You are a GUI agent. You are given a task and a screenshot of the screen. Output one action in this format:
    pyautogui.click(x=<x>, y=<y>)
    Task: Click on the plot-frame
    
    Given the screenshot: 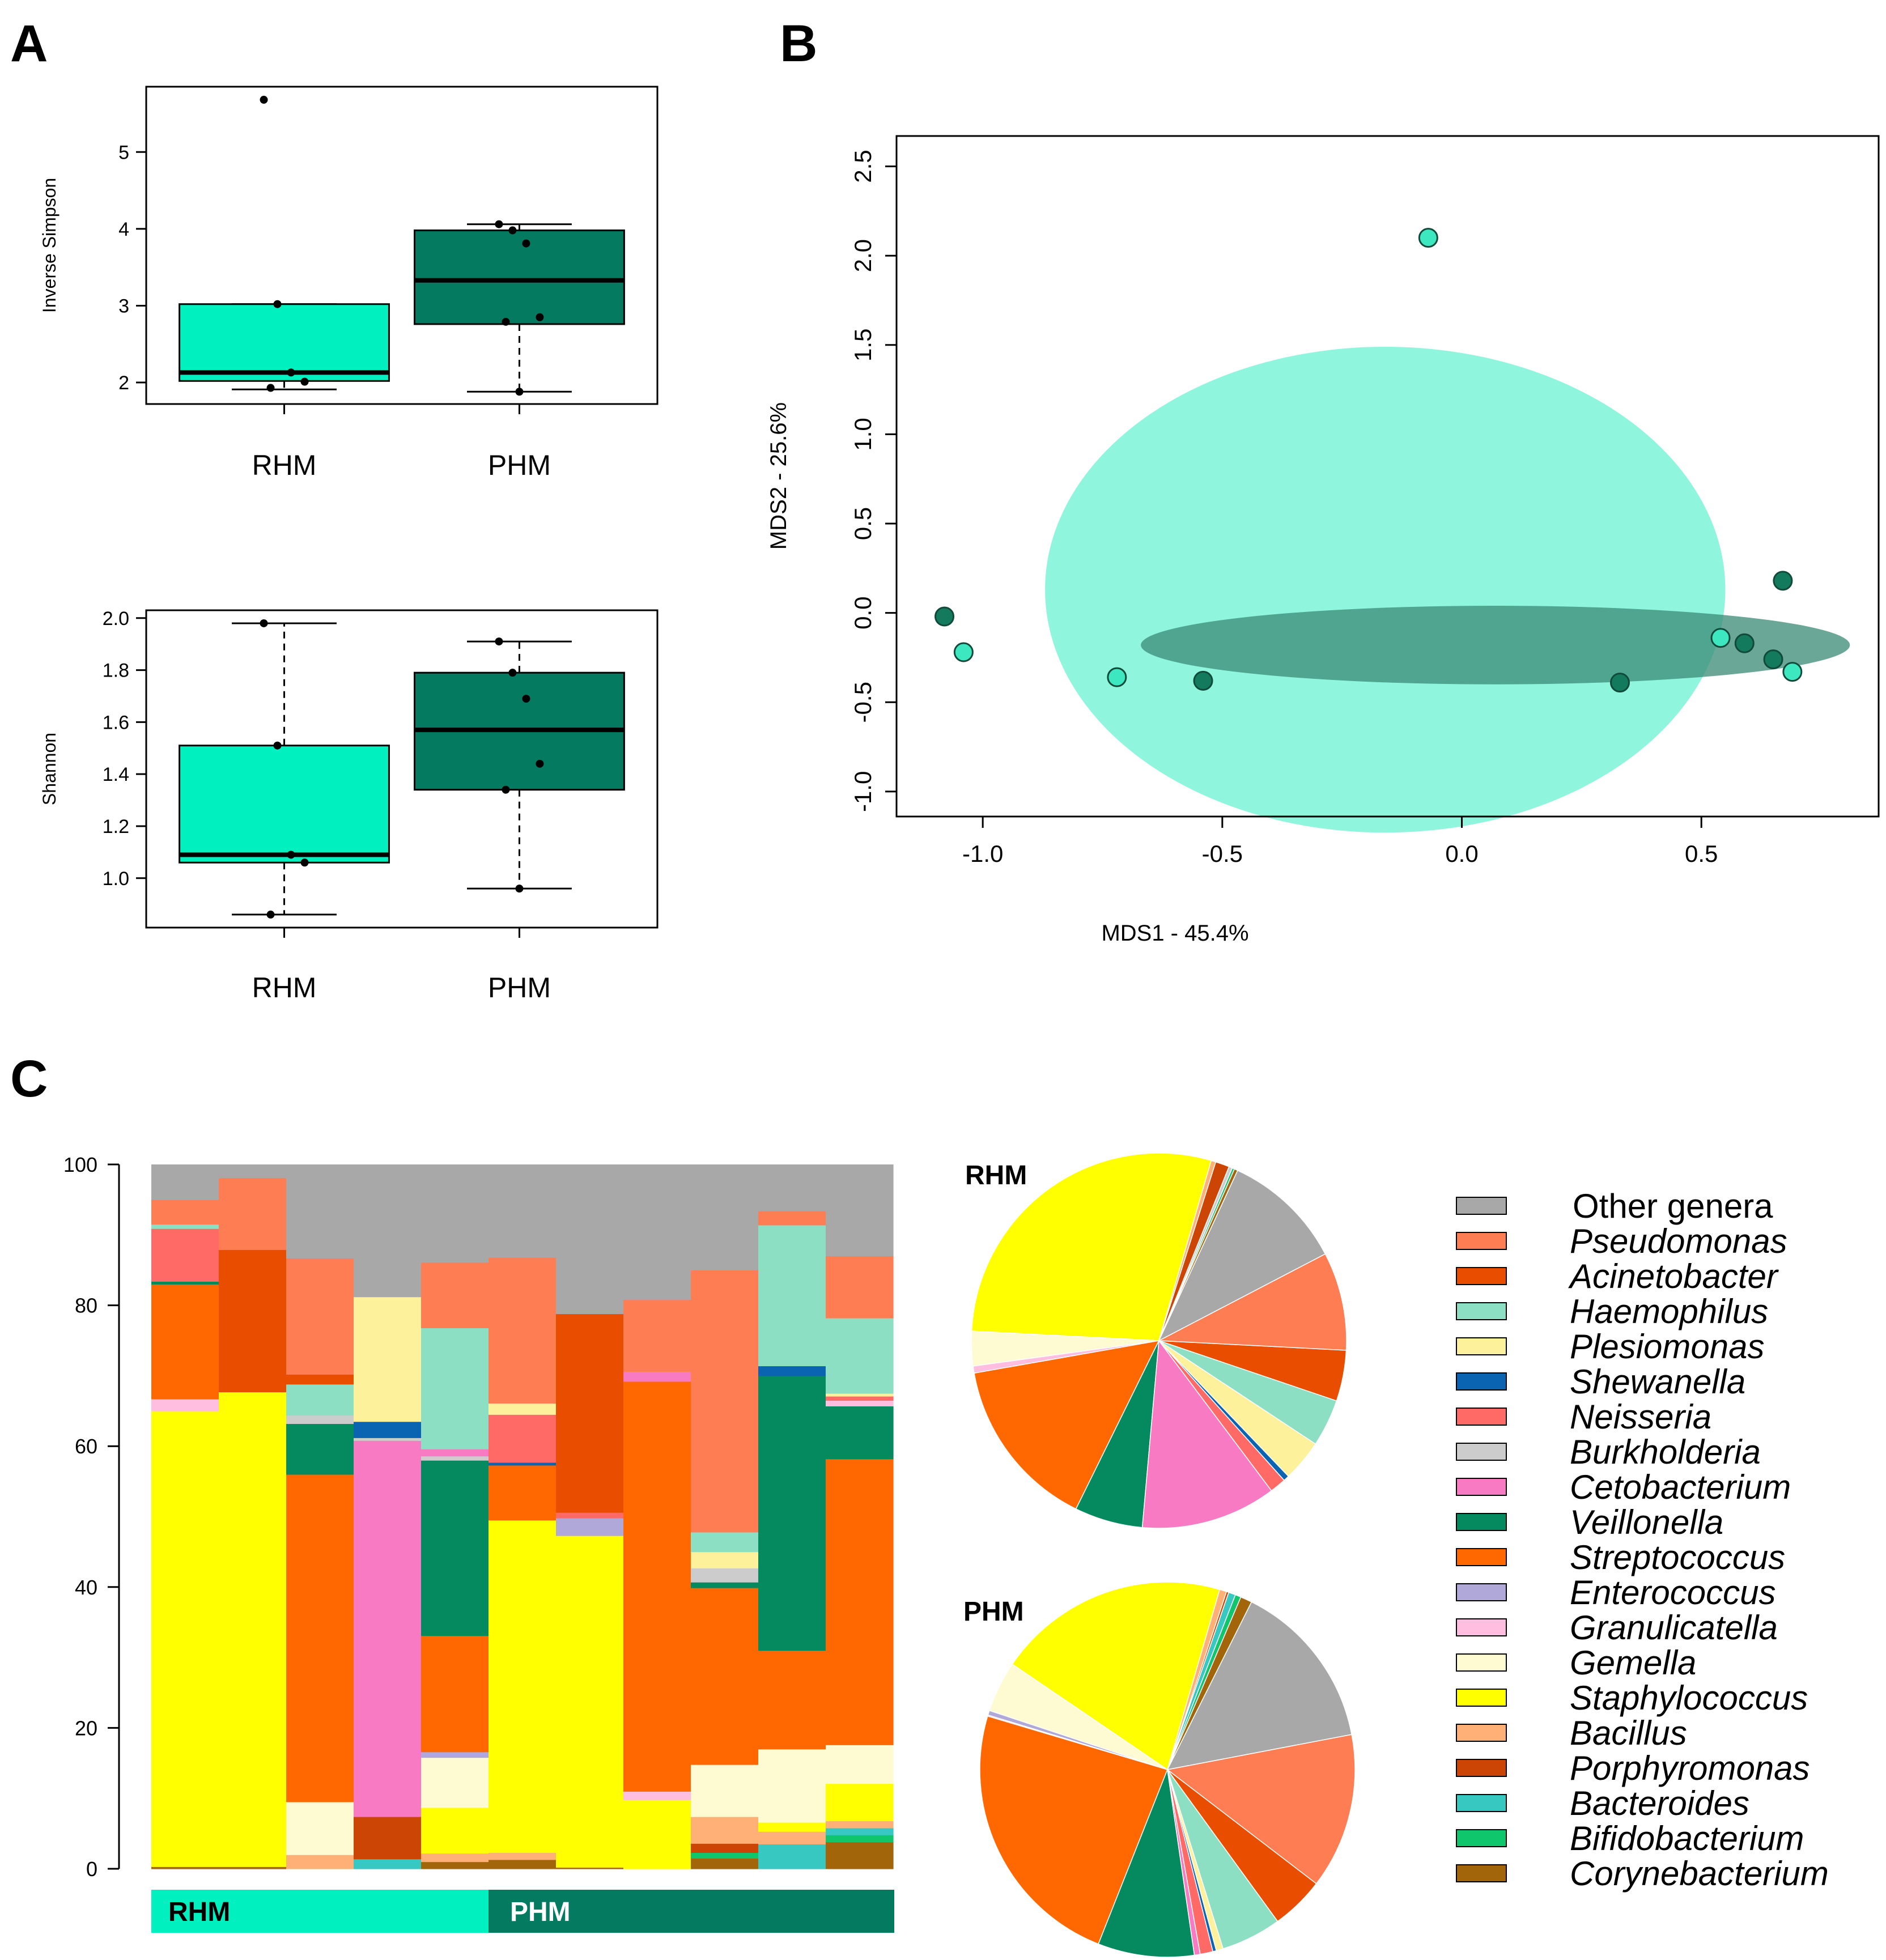 What is the action you would take?
    pyautogui.click(x=402, y=245)
    